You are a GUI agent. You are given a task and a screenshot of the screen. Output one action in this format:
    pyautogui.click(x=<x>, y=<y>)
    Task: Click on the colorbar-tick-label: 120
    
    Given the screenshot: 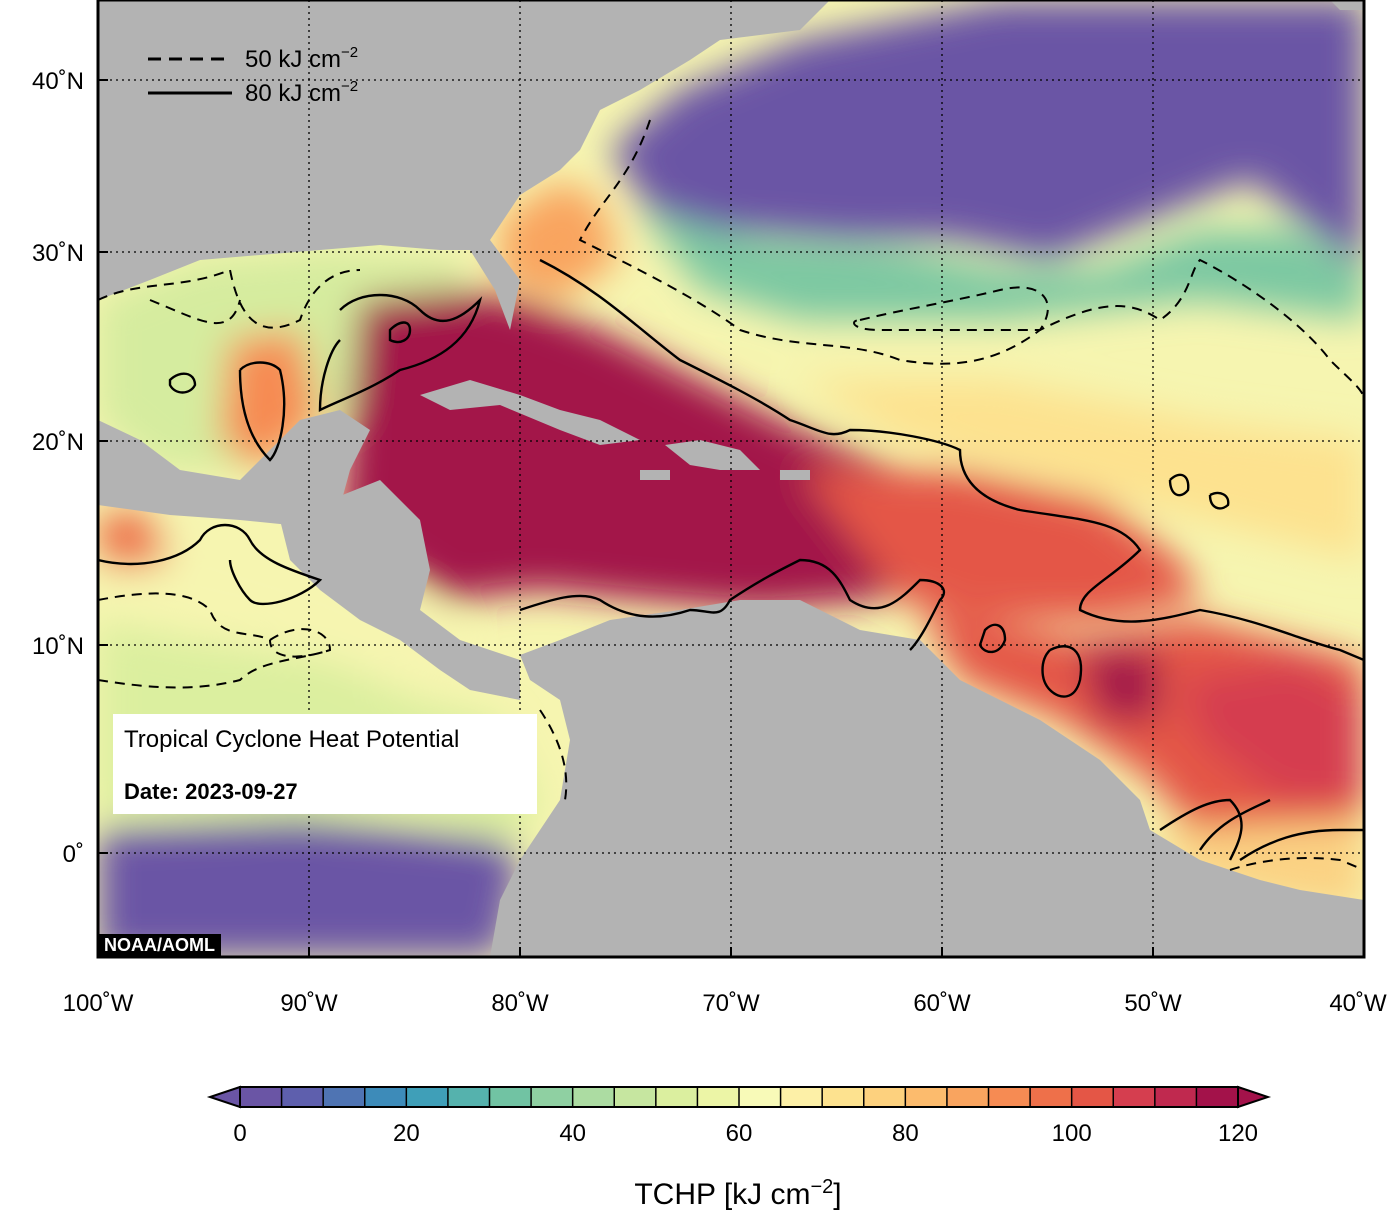 What is the action you would take?
    pyautogui.click(x=1238, y=1133)
    